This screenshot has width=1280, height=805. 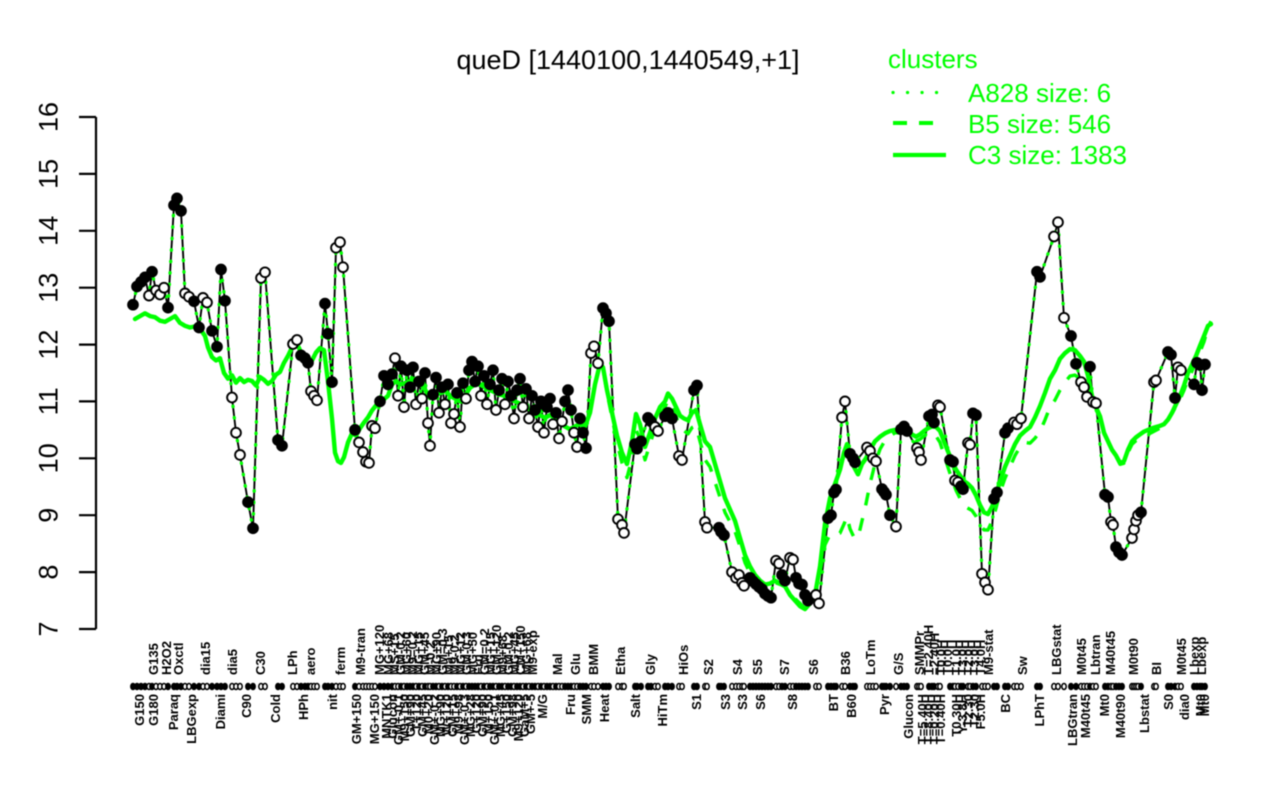 What do you see at coordinates (458, 714) in the screenshot?
I see `svg-text: M9+98` at bounding box center [458, 714].